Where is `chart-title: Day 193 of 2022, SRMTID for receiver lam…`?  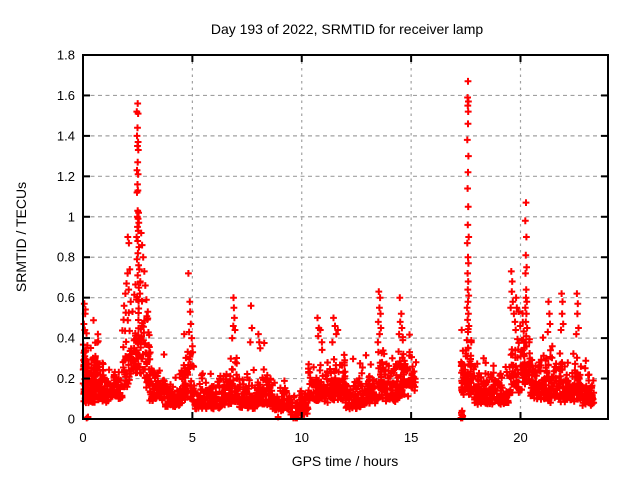 chart-title: Day 193 of 2022, SRMTID for receiver lam… is located at coordinates (347, 29).